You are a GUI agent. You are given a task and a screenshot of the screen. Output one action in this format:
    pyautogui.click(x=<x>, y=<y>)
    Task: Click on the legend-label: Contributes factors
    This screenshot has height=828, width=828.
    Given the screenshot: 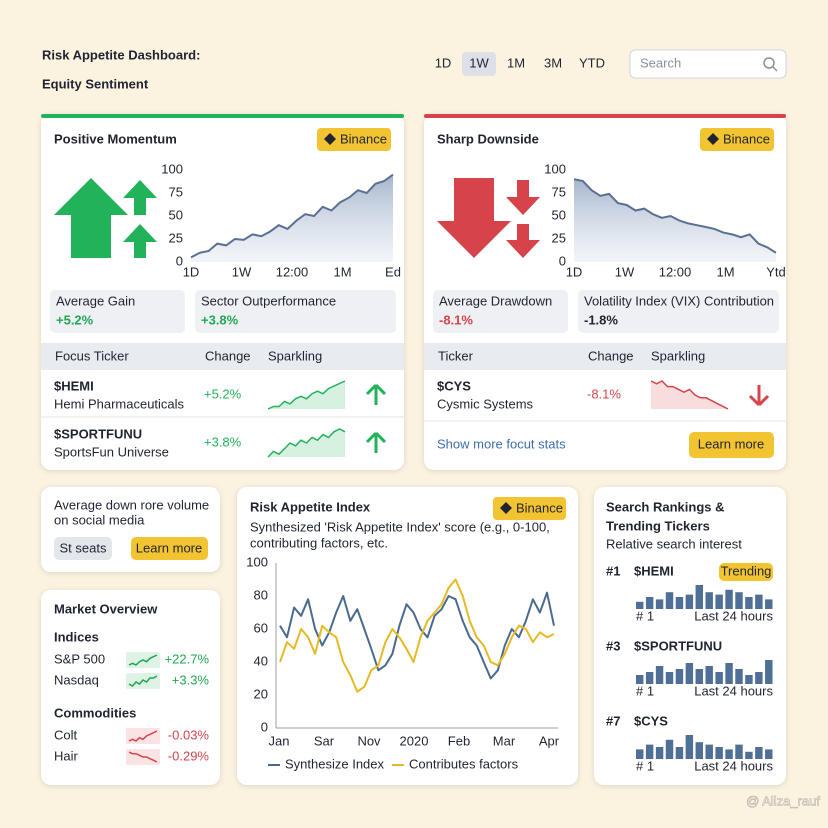 What is the action you would take?
    pyautogui.click(x=464, y=763)
    